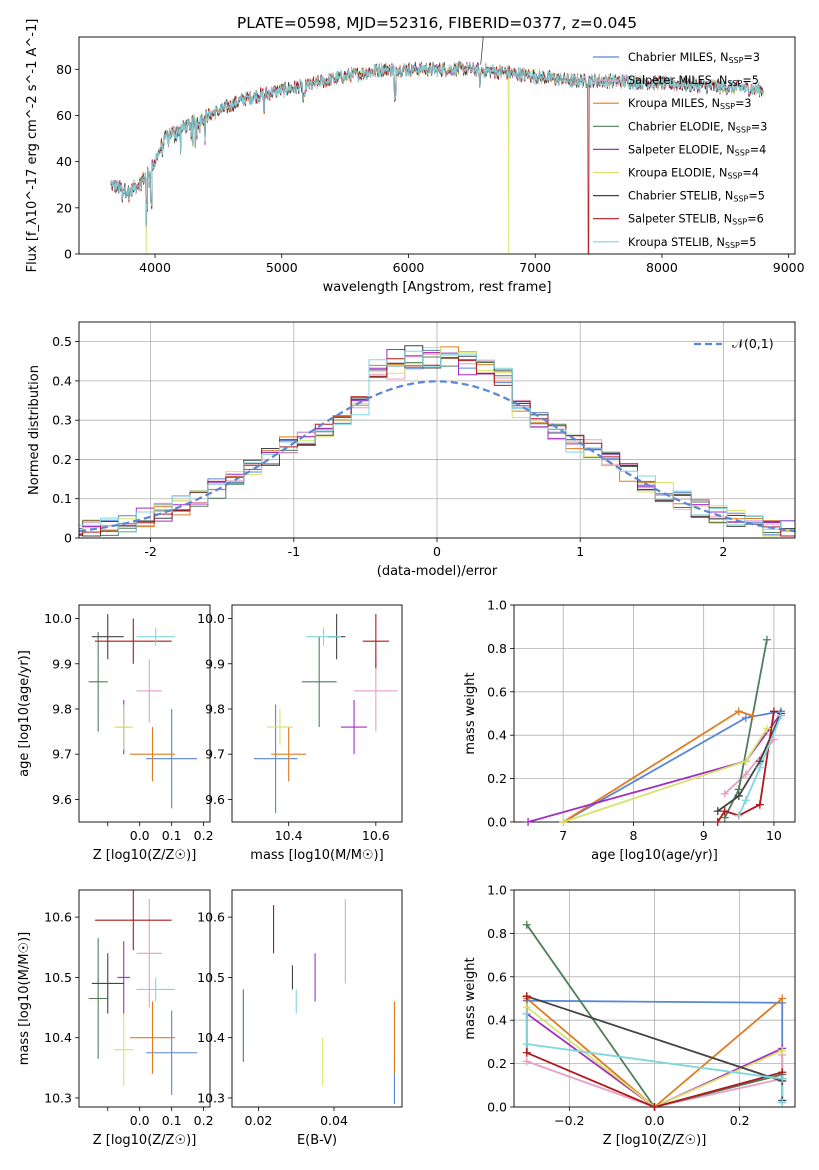 Image resolution: width=819 pixels, height=1170 pixels. What do you see at coordinates (497, 778) in the screenshot?
I see `weight-vs-age-panel-ytick-label: 0.2` at bounding box center [497, 778].